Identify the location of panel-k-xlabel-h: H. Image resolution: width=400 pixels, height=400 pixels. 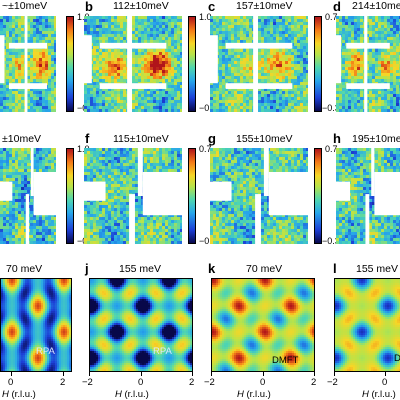
(240, 394).